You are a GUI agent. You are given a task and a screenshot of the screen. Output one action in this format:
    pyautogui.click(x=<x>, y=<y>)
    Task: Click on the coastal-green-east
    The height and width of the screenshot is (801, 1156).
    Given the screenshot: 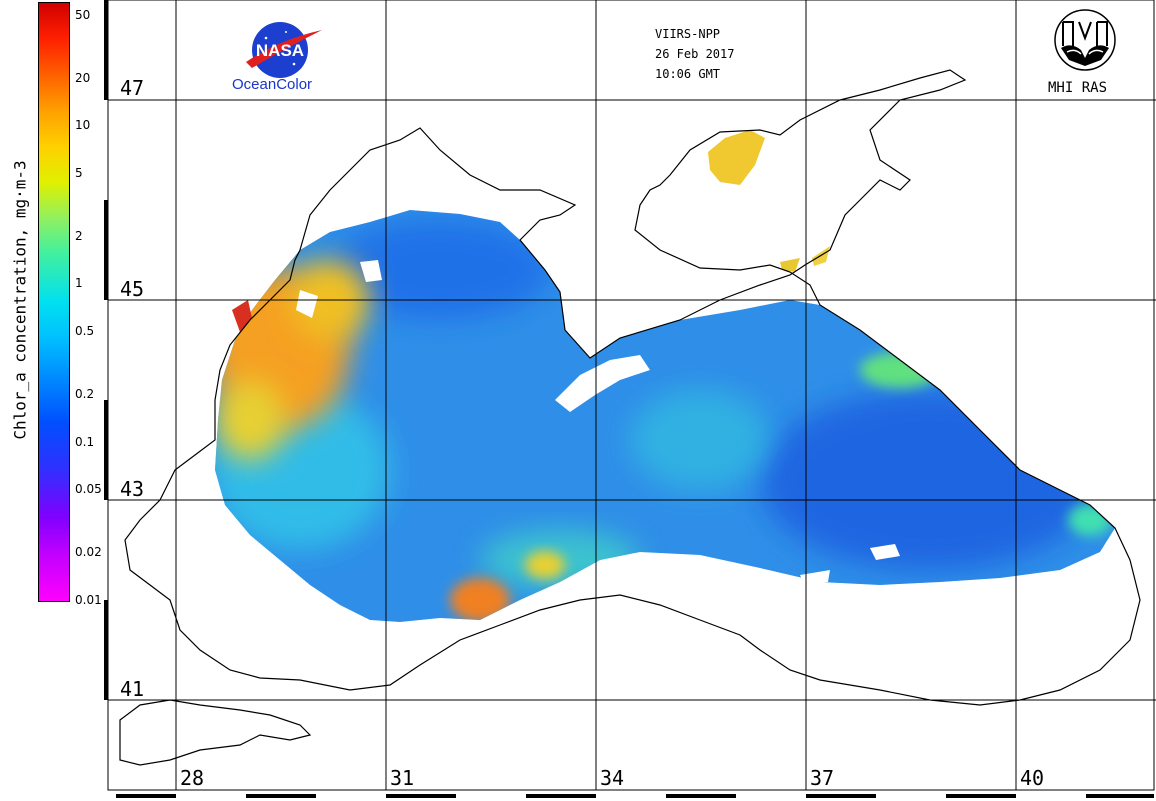 What is the action you would take?
    pyautogui.click(x=900, y=370)
    